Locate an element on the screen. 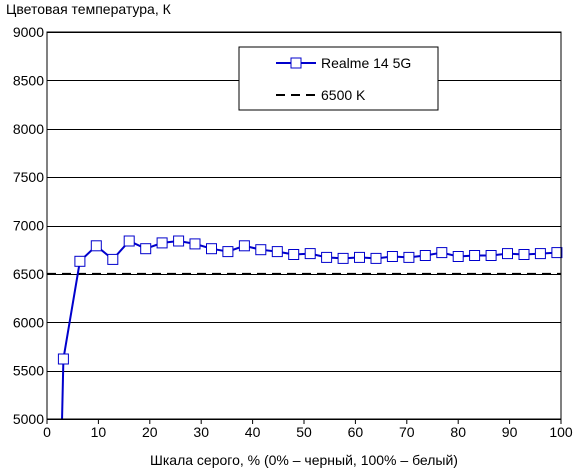  y-tick-label: 5500 is located at coordinates (28, 371).